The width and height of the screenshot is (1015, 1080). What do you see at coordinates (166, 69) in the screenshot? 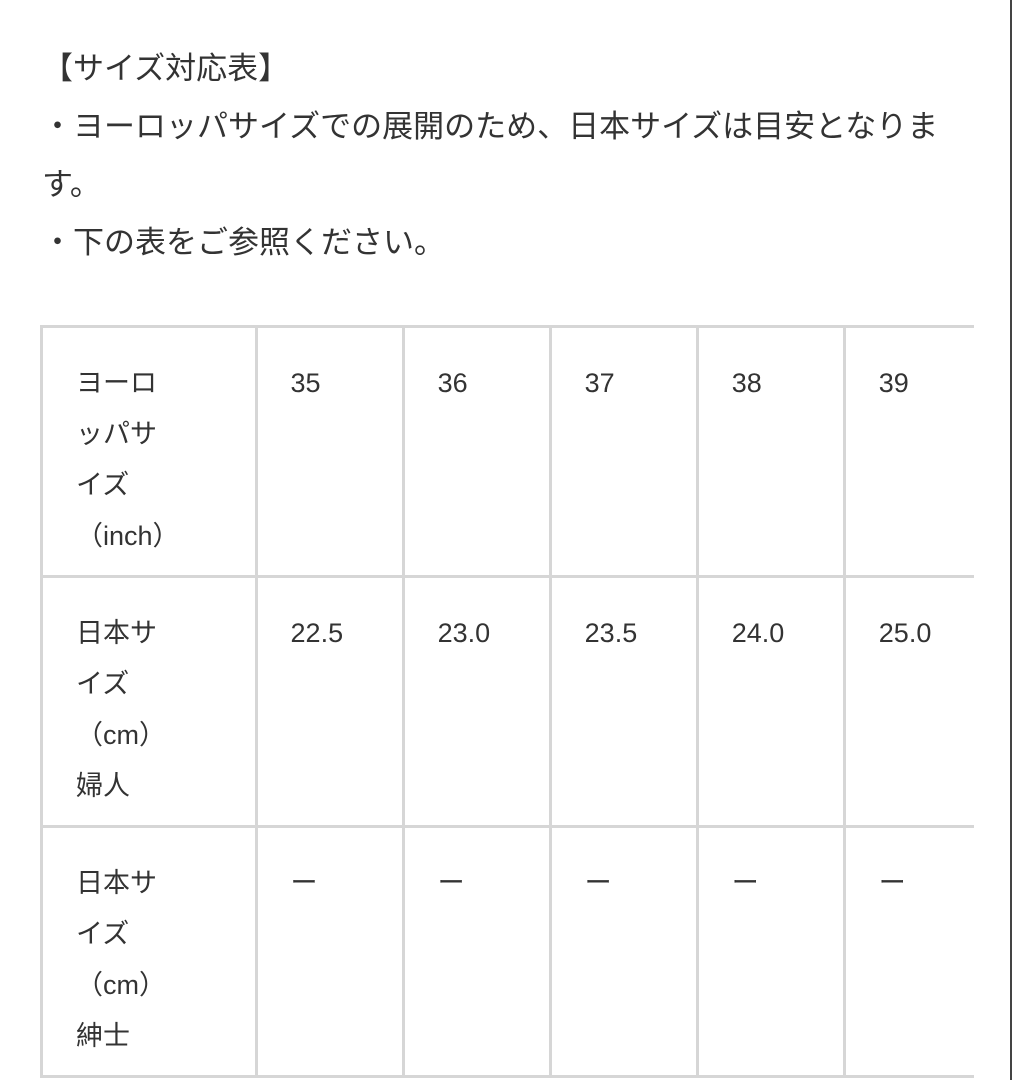
I see `intro-title: 【サイズ対応表】` at bounding box center [166, 69].